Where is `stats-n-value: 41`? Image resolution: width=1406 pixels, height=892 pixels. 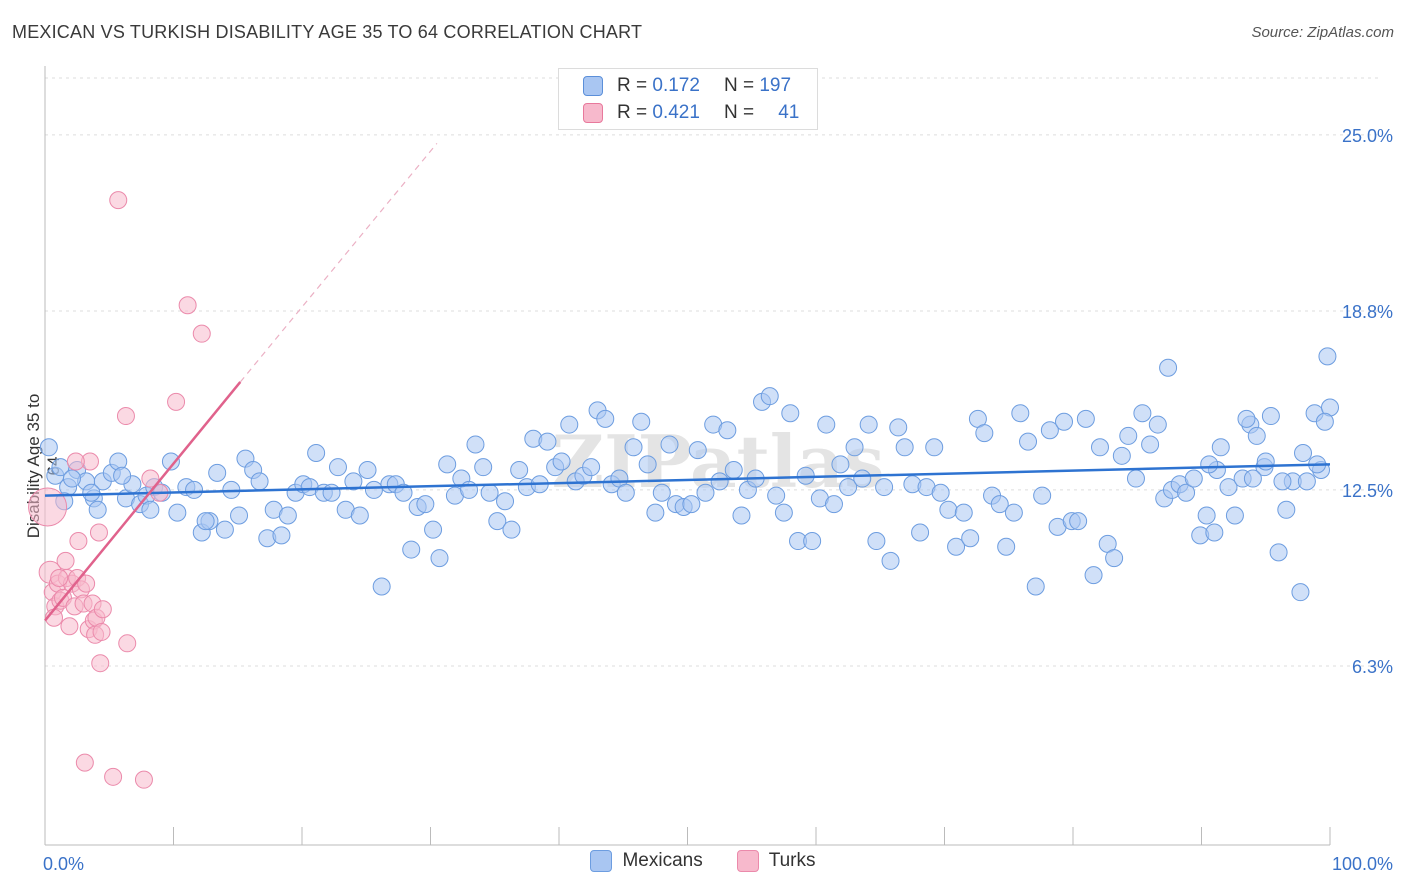
stats-n-value: 41 is located at coordinates (789, 112).